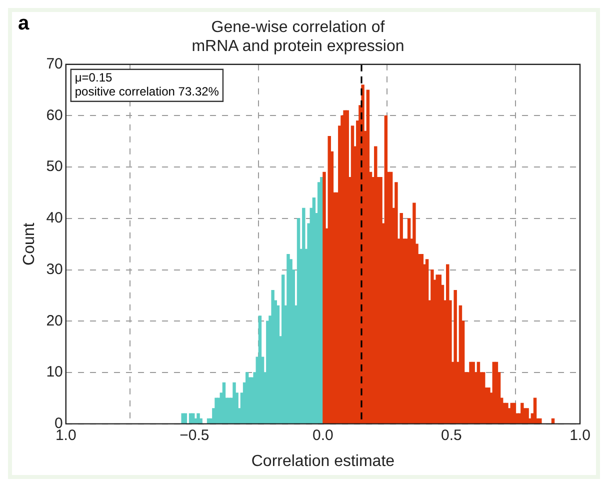  I want to click on y-tick-label: 10, so click(54, 372).